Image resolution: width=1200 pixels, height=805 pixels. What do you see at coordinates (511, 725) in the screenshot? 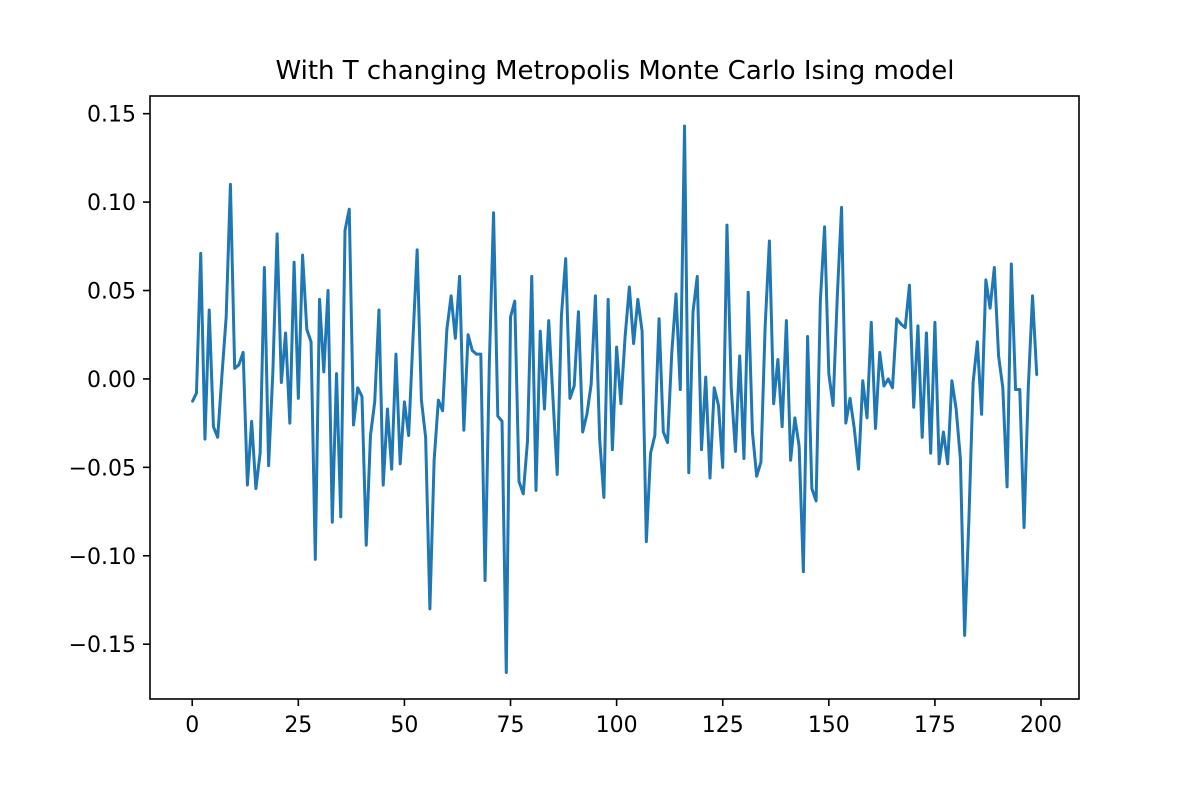
I see `x-tick-label: 75` at bounding box center [511, 725].